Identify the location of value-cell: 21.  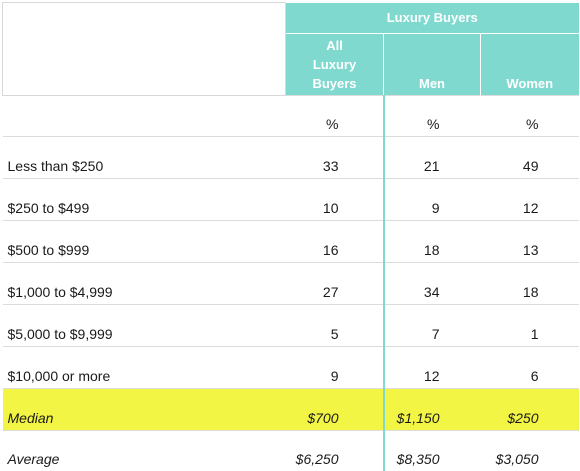
(431, 156).